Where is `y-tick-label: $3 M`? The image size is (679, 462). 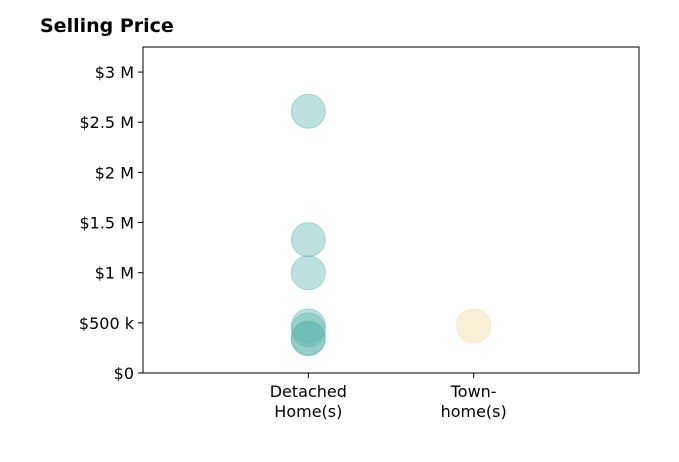
y-tick-label: $3 M is located at coordinates (114, 72).